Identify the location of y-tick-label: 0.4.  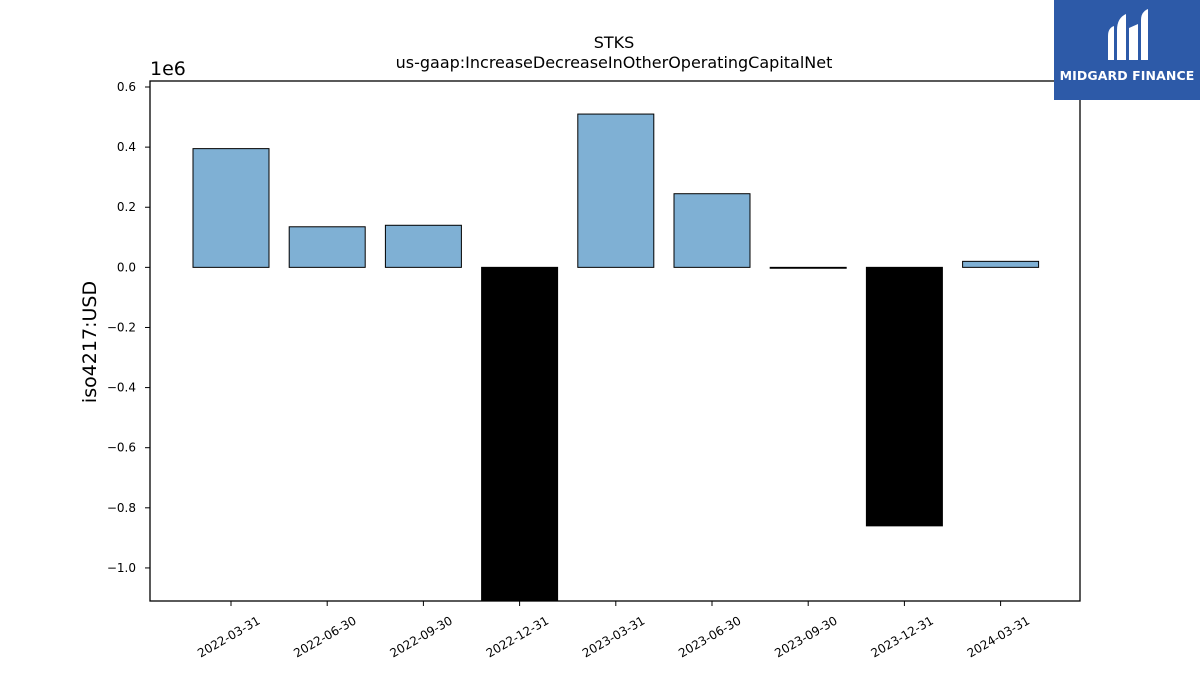
(126, 147).